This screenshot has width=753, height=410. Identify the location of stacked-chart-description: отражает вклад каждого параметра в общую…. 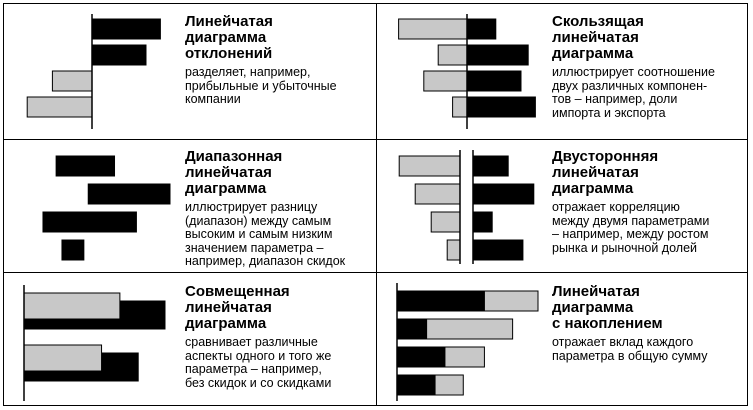
(630, 349).